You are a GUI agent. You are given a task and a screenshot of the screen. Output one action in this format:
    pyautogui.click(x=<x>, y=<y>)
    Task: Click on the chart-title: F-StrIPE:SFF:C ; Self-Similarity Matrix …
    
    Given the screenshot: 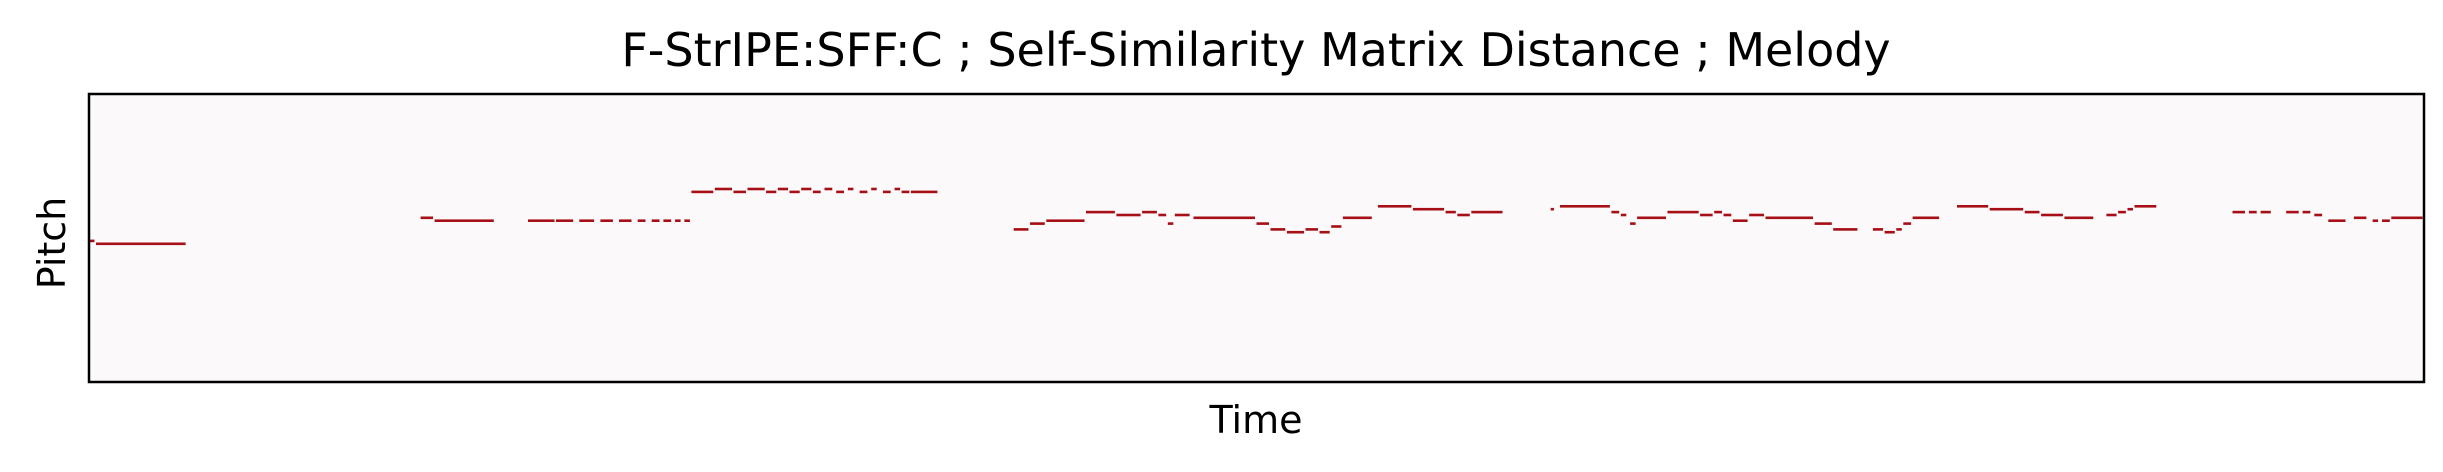 What is the action you would take?
    pyautogui.click(x=1255, y=50)
    